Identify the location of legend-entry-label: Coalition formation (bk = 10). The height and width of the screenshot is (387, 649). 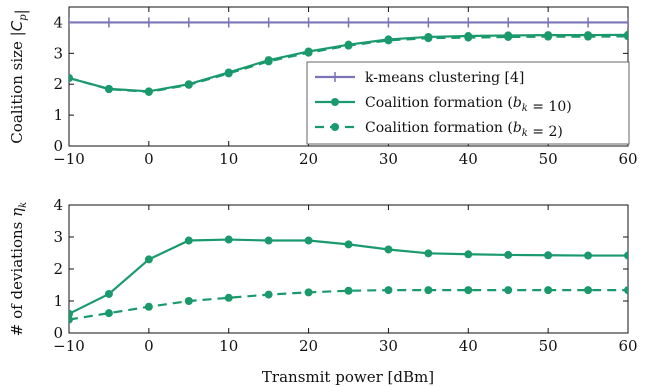
(468, 105).